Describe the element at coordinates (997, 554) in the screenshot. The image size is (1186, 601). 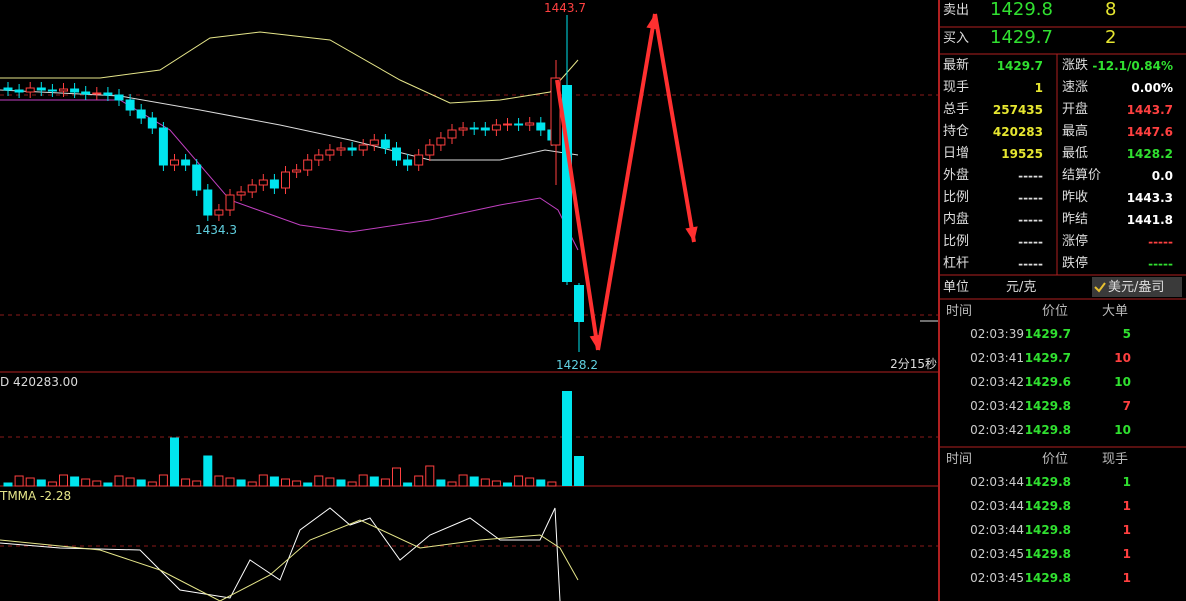
I see `table-cell: 02:03:45` at that location.